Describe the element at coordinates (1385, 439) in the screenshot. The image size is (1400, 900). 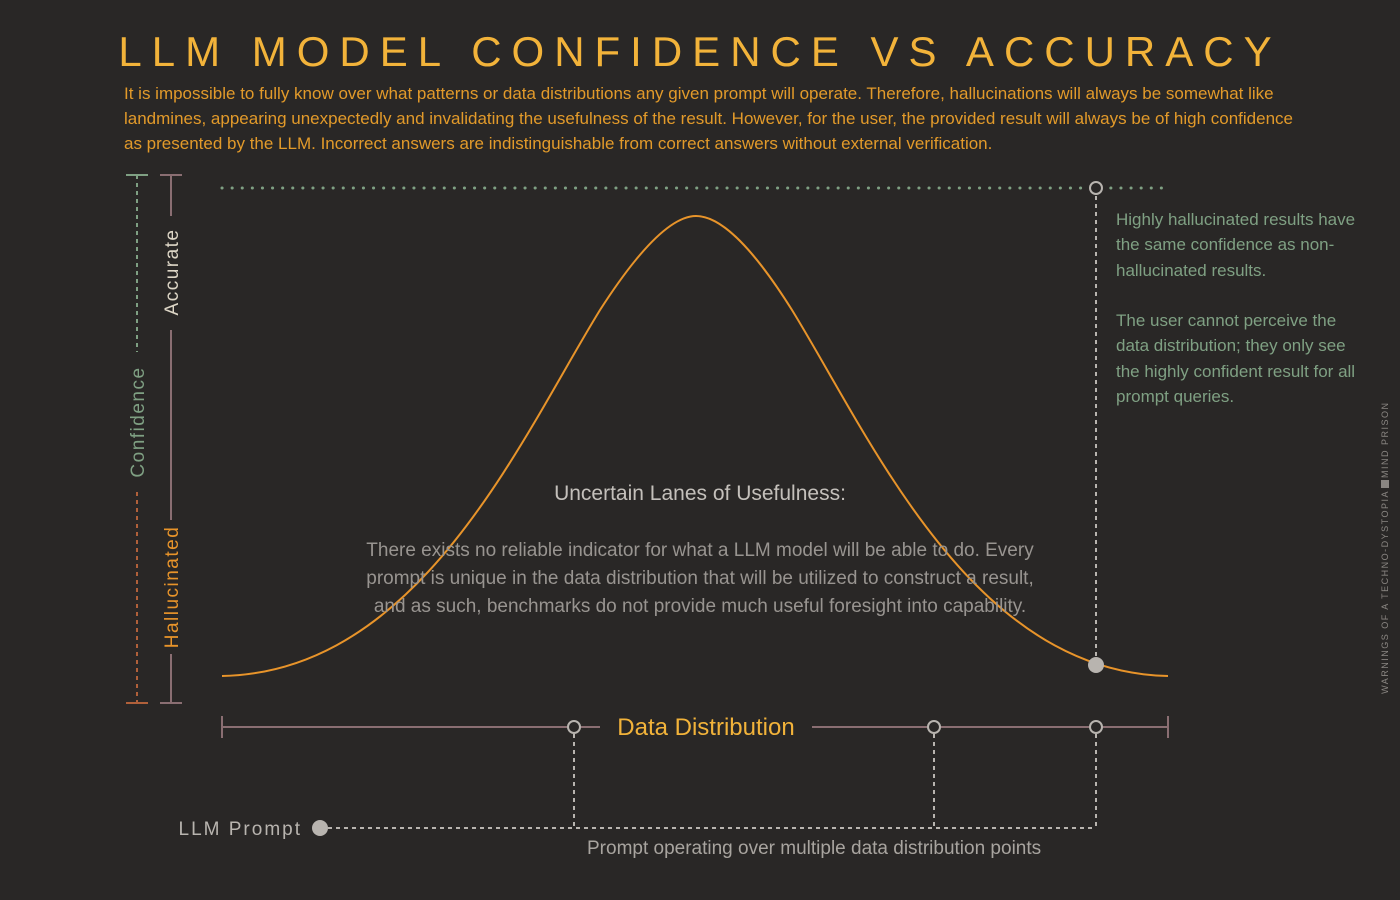
I see `credit-right: MIND PRISON` at that location.